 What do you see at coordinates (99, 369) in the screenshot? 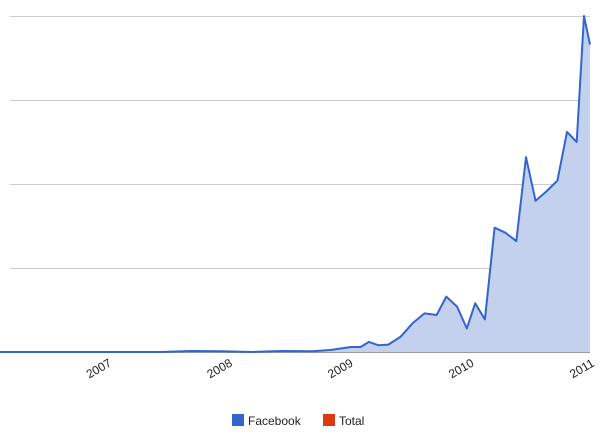
I see `x-tick-label: 2007` at bounding box center [99, 369].